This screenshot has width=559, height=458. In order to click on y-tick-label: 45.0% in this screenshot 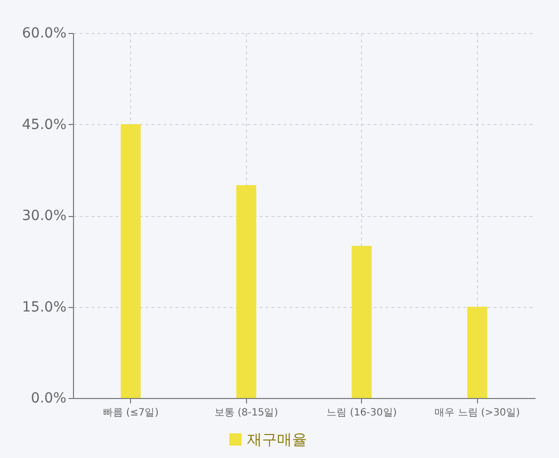, I will do `click(44, 124)`.